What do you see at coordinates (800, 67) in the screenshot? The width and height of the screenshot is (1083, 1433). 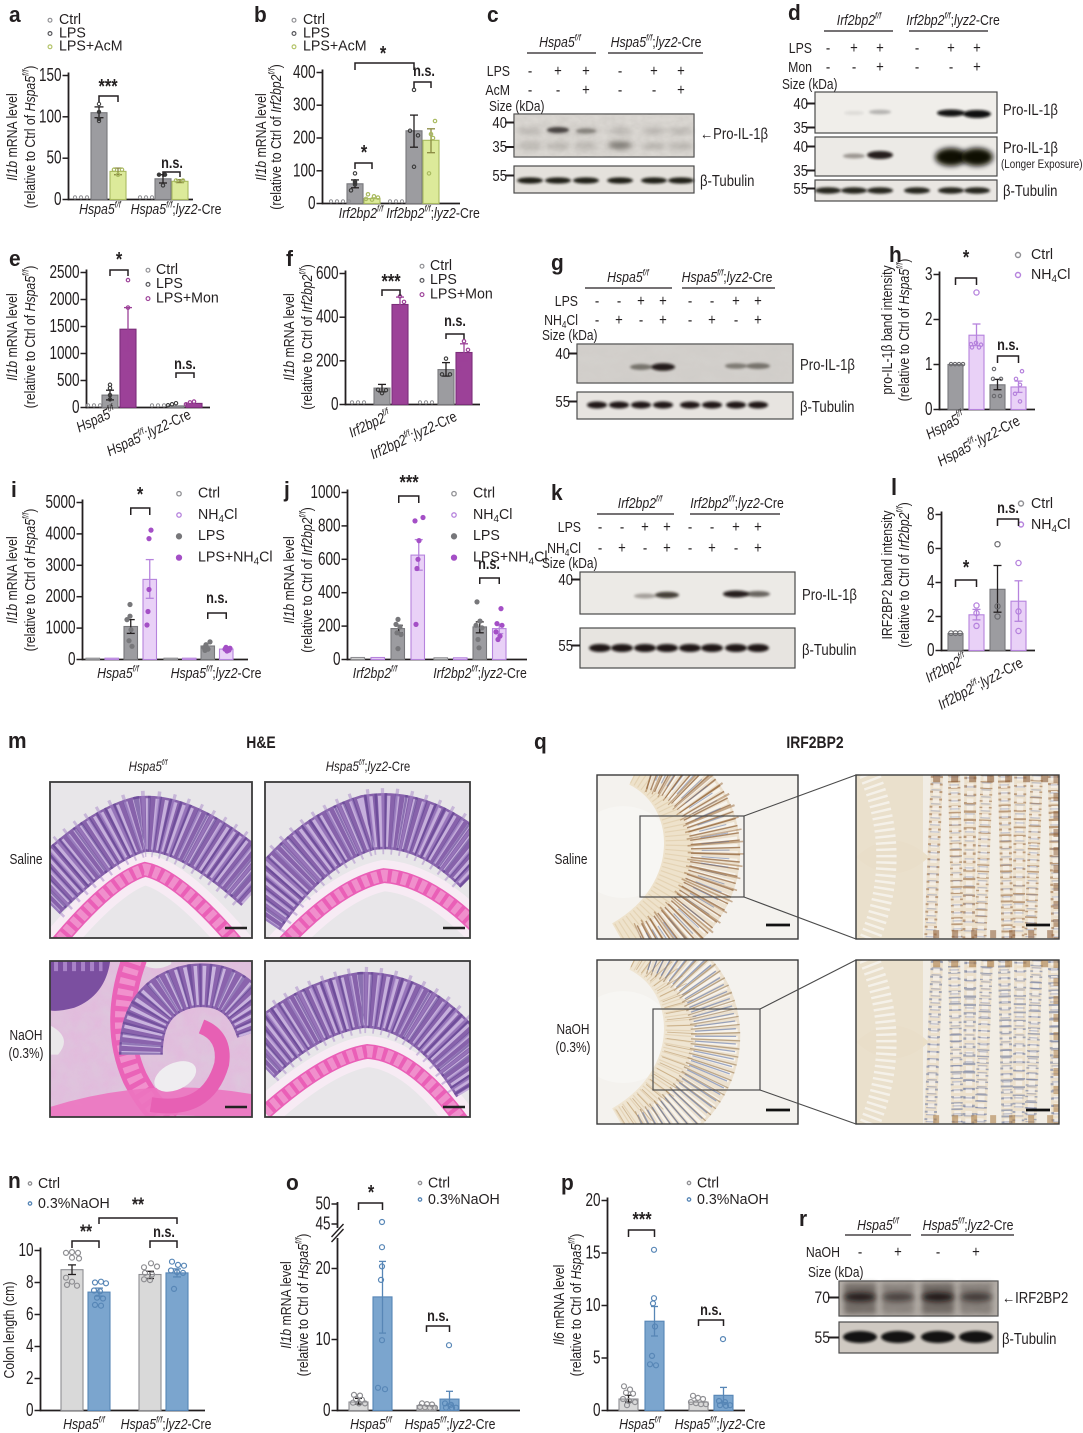 I see `svg-text: Mon` at bounding box center [800, 67].